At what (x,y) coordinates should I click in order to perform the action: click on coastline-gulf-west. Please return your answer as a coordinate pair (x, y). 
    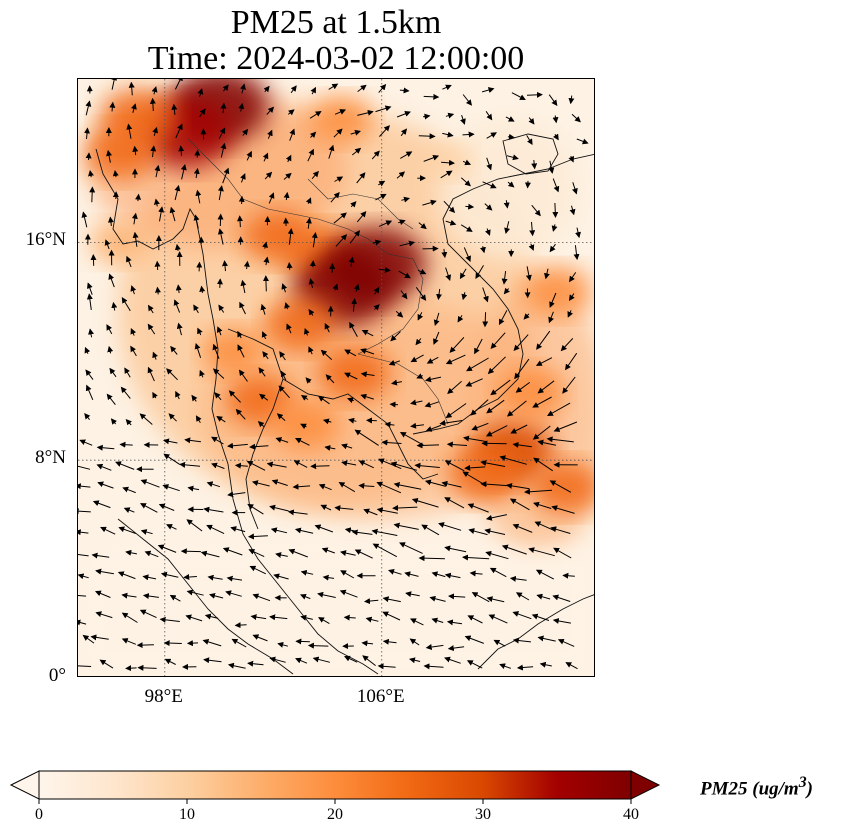
    Looking at the image, I should click on (255, 429).